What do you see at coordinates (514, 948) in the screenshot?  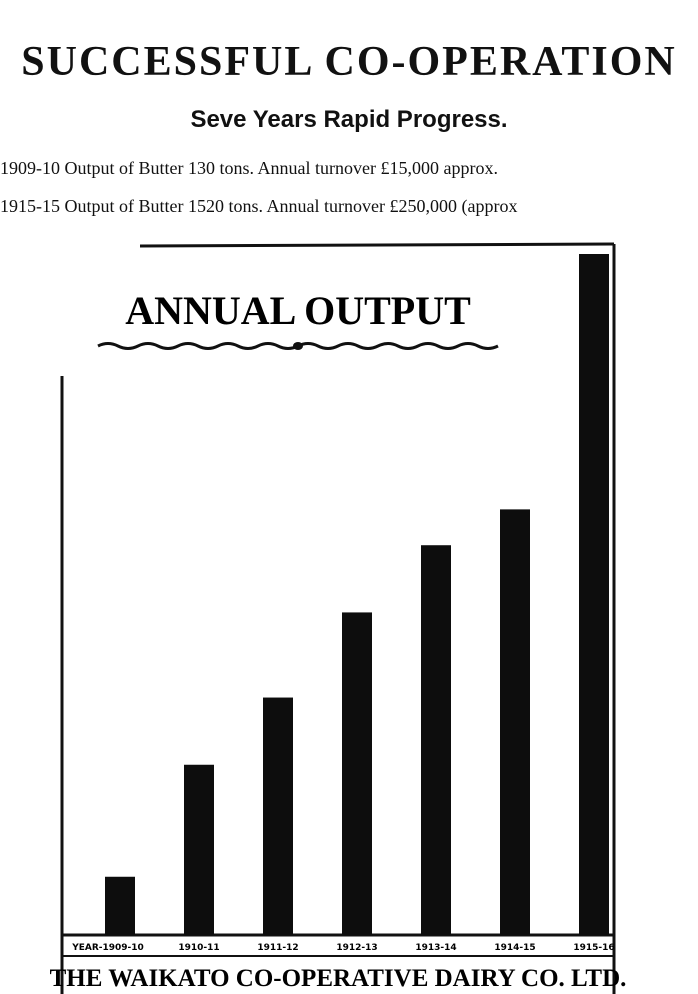 I see `tick-label-1914-15: 1914-15` at bounding box center [514, 948].